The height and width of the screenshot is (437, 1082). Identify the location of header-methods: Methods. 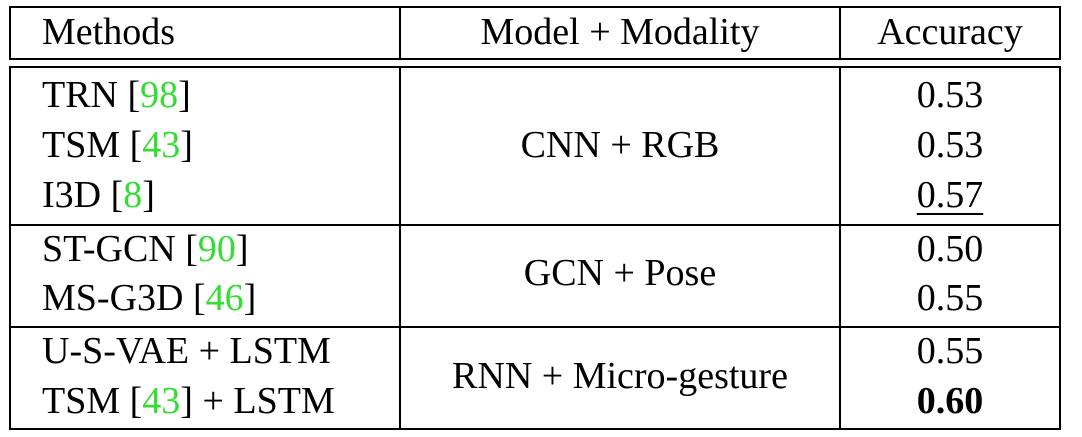
(108, 32).